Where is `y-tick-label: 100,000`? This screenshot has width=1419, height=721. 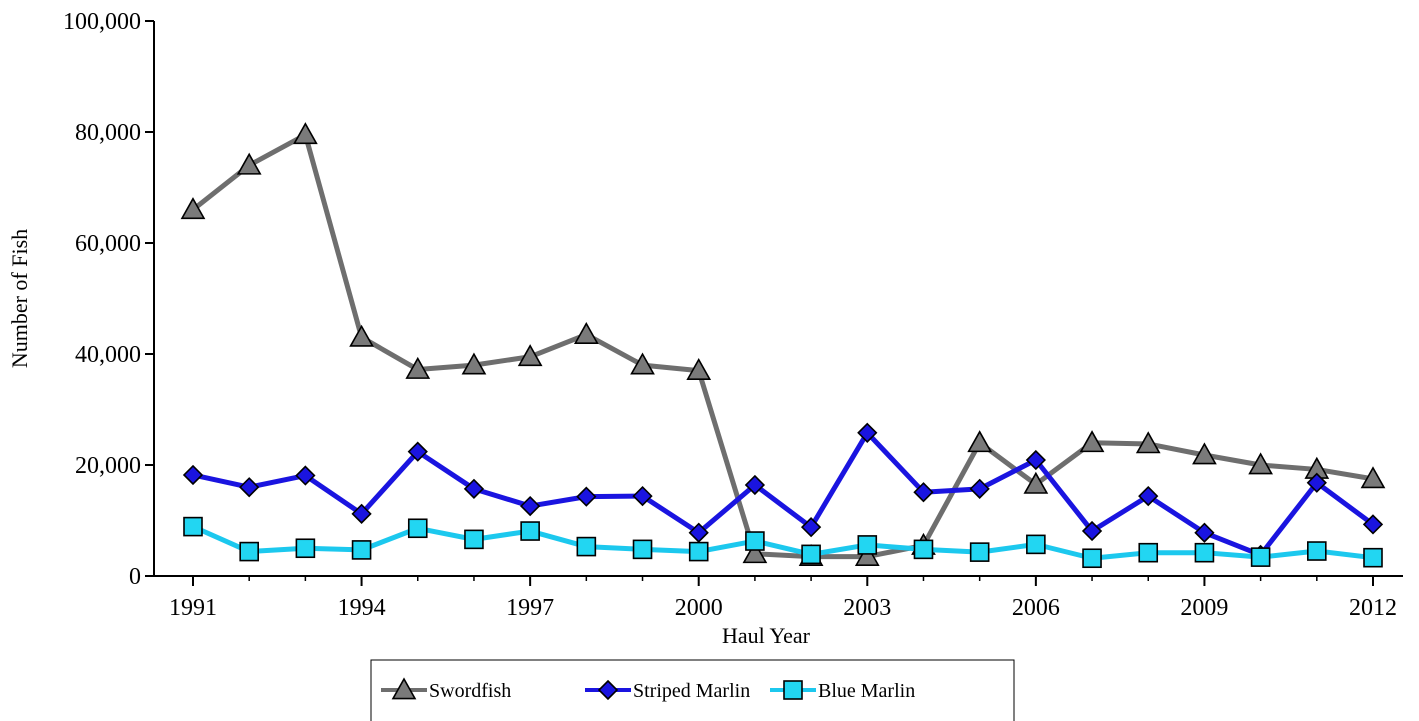 y-tick-label: 100,000 is located at coordinates (102, 22).